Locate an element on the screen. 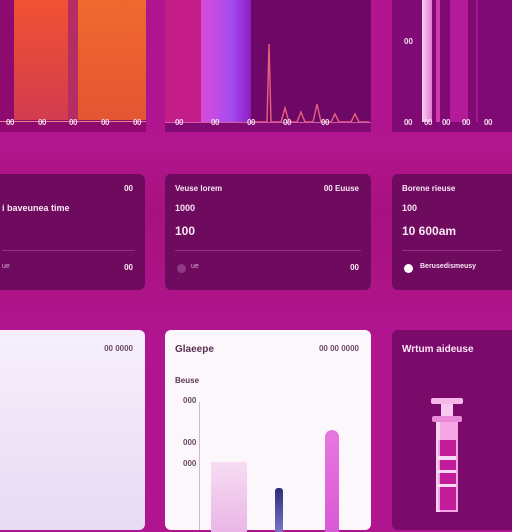 The width and height of the screenshot is (512, 532). line-series is located at coordinates (310, 83).